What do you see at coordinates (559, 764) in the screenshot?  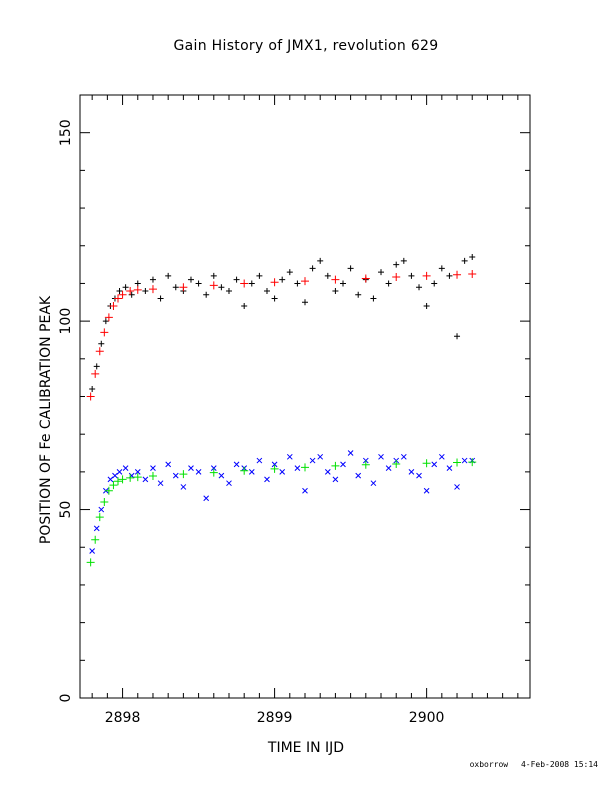 I see `footer-date: 4-Feb-2008 15:14` at bounding box center [559, 764].